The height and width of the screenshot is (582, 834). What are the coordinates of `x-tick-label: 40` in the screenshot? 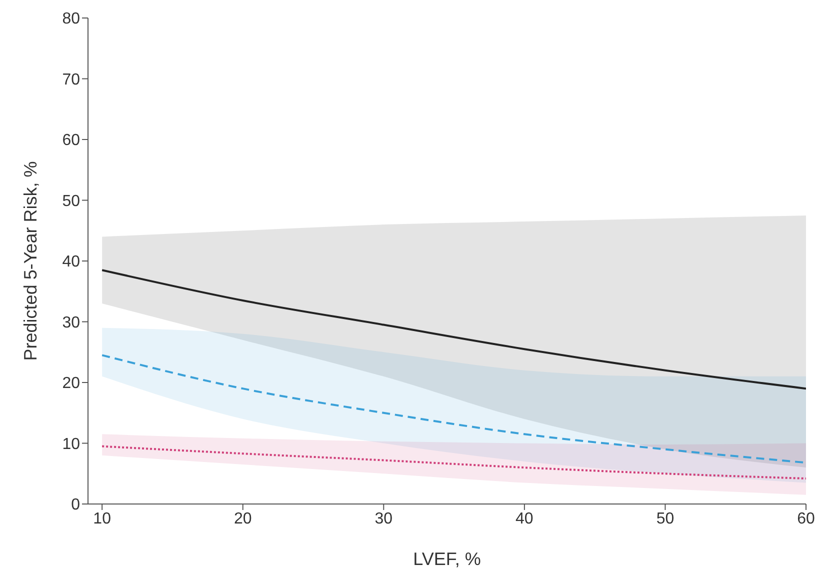 It's located at (525, 519).